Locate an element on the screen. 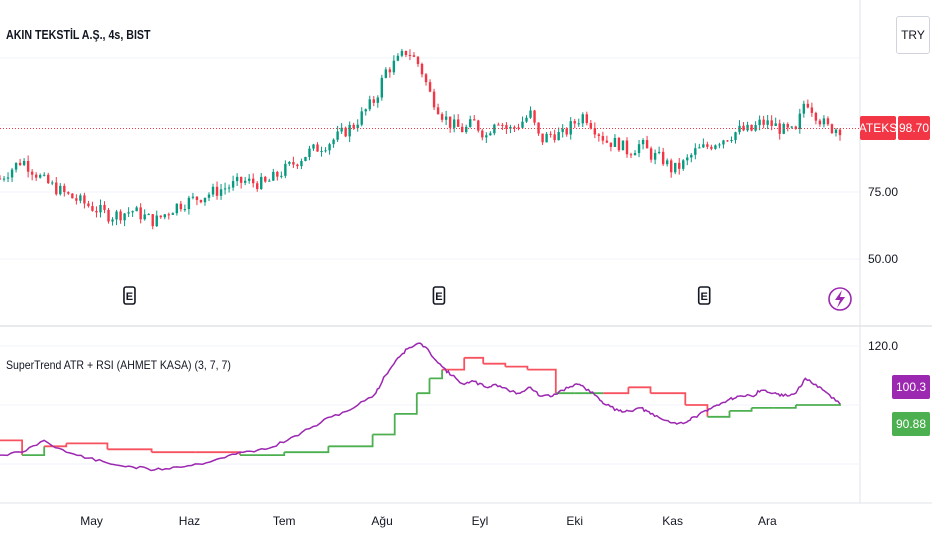  rsi-value-badge: 100.3 is located at coordinates (911, 387).